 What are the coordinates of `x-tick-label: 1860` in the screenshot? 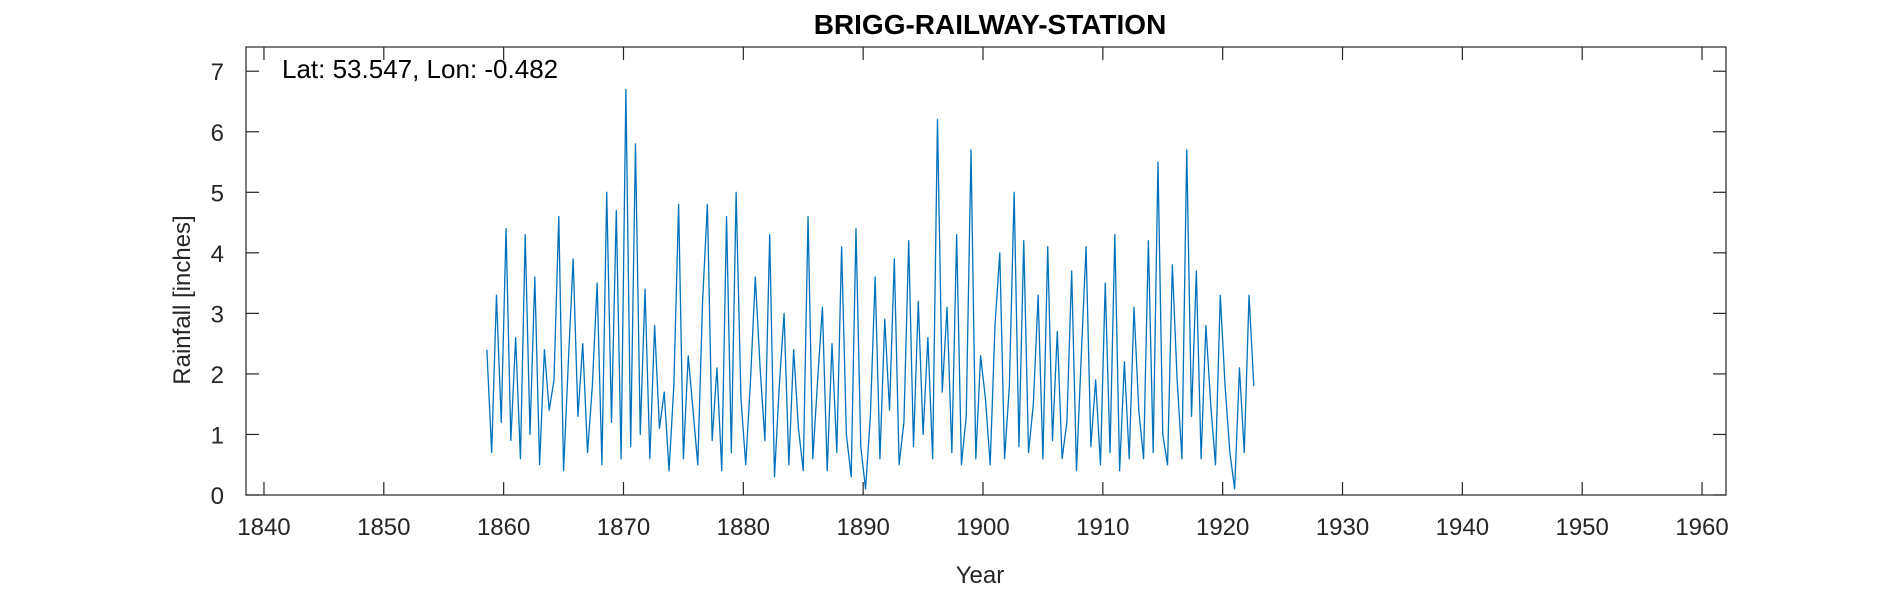 It's located at (503, 527).